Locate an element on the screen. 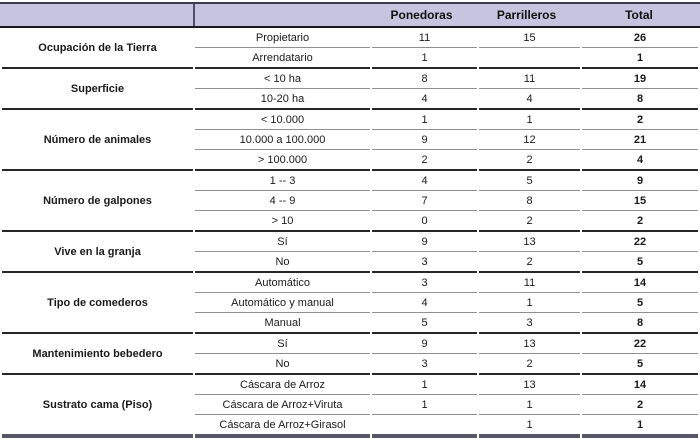 Image resolution: width=700 pixels, height=447 pixels. total-value-cell: 9 is located at coordinates (640, 181).